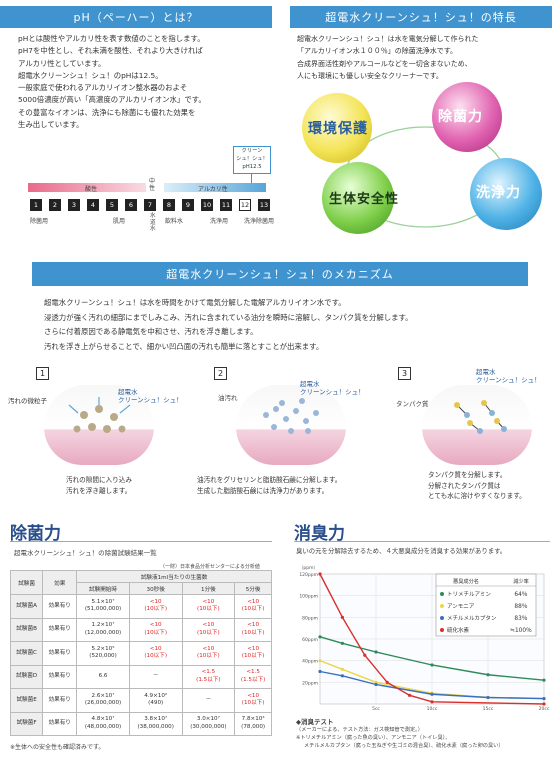 This screenshot has height=759, width=560. Describe the element at coordinates (544, 709) in the screenshot. I see `x-tick-label: 20cc` at that location.